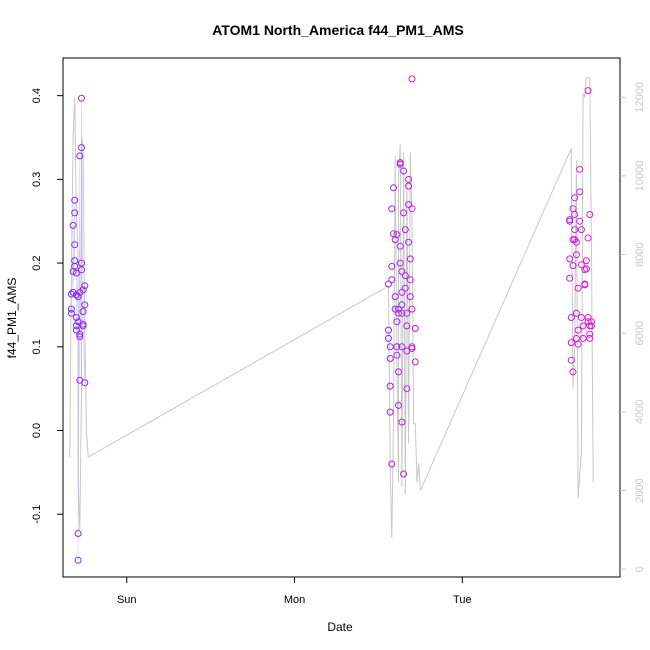  Describe the element at coordinates (640, 254) in the screenshot. I see `y2-tick-label: 8000` at that location.